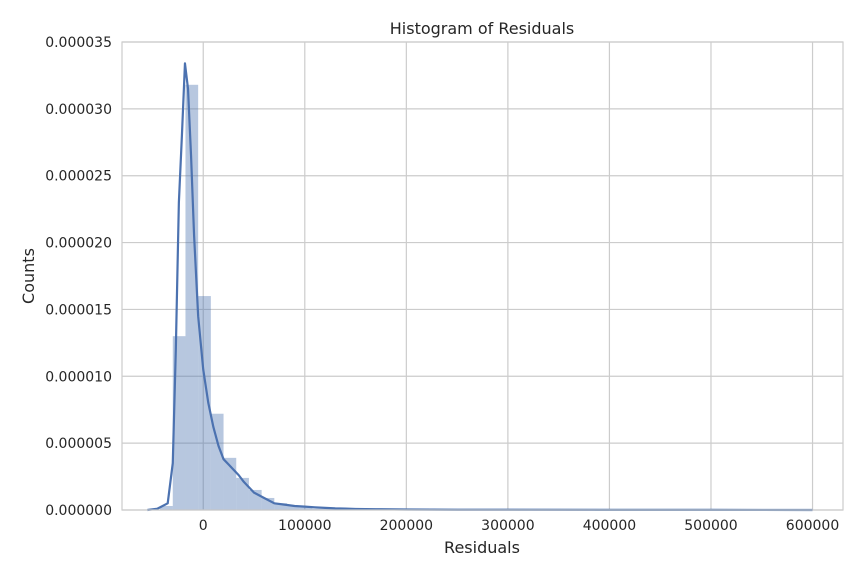 The width and height of the screenshot is (864, 576). I want to click on y-tick-label: 0.000010, so click(78, 377).